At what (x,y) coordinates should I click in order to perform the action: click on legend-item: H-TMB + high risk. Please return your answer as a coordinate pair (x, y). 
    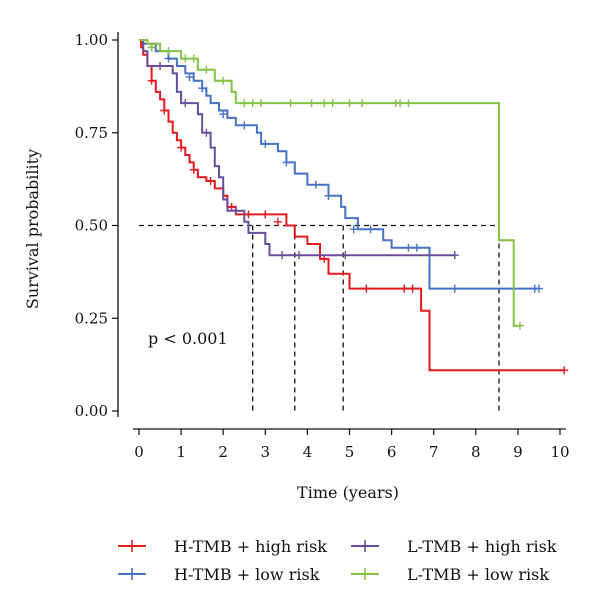
    Looking at the image, I should click on (222, 546).